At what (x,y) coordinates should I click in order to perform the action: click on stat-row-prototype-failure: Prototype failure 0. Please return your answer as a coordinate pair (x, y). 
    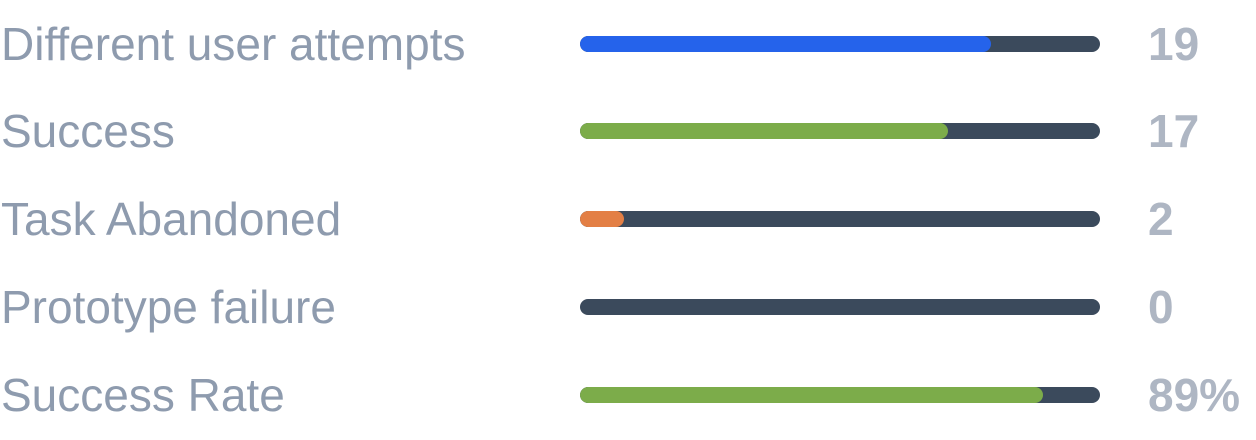
    Looking at the image, I should click on (628, 307).